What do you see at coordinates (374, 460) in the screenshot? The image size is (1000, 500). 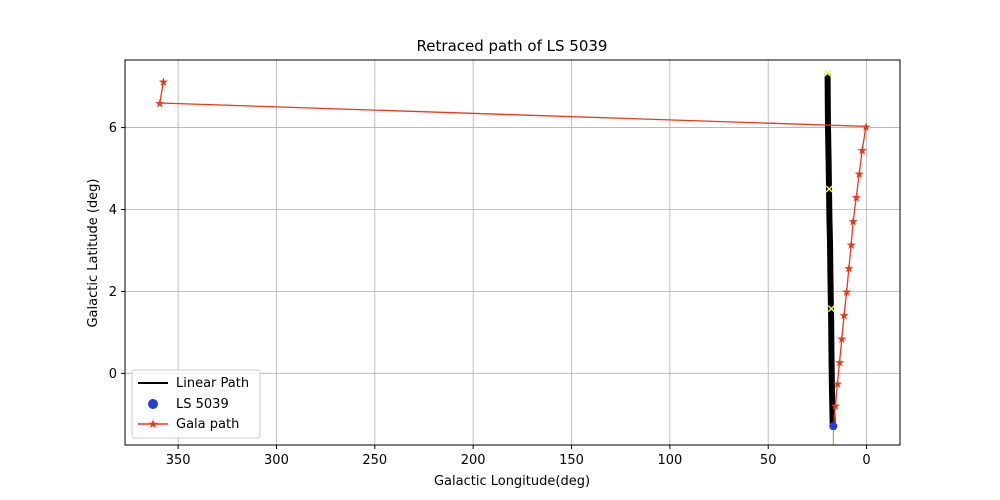 I see `x-tick-label: 250` at bounding box center [374, 460].